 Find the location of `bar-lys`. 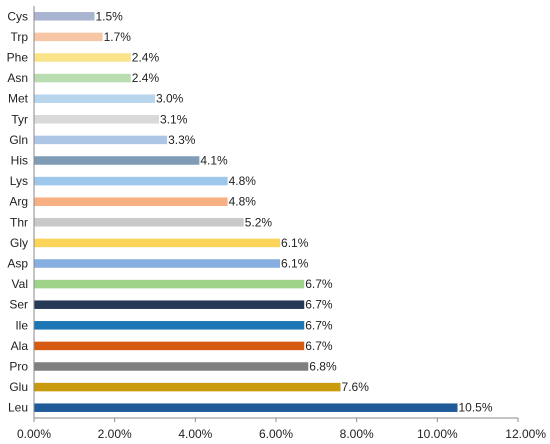

bar-lys is located at coordinates (131, 181).